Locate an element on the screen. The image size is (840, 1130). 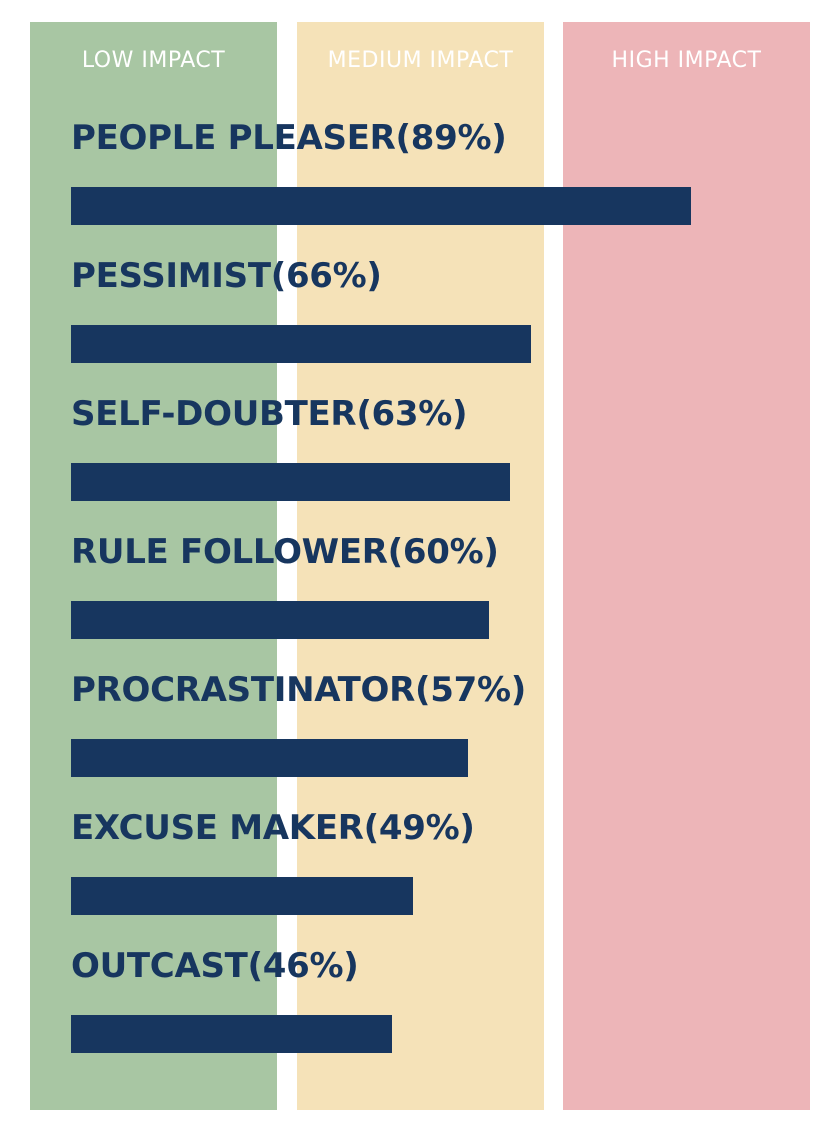
bar-label-people-pleaser: PEOPLE PLEASER(89%) is located at coordinates (289, 138).